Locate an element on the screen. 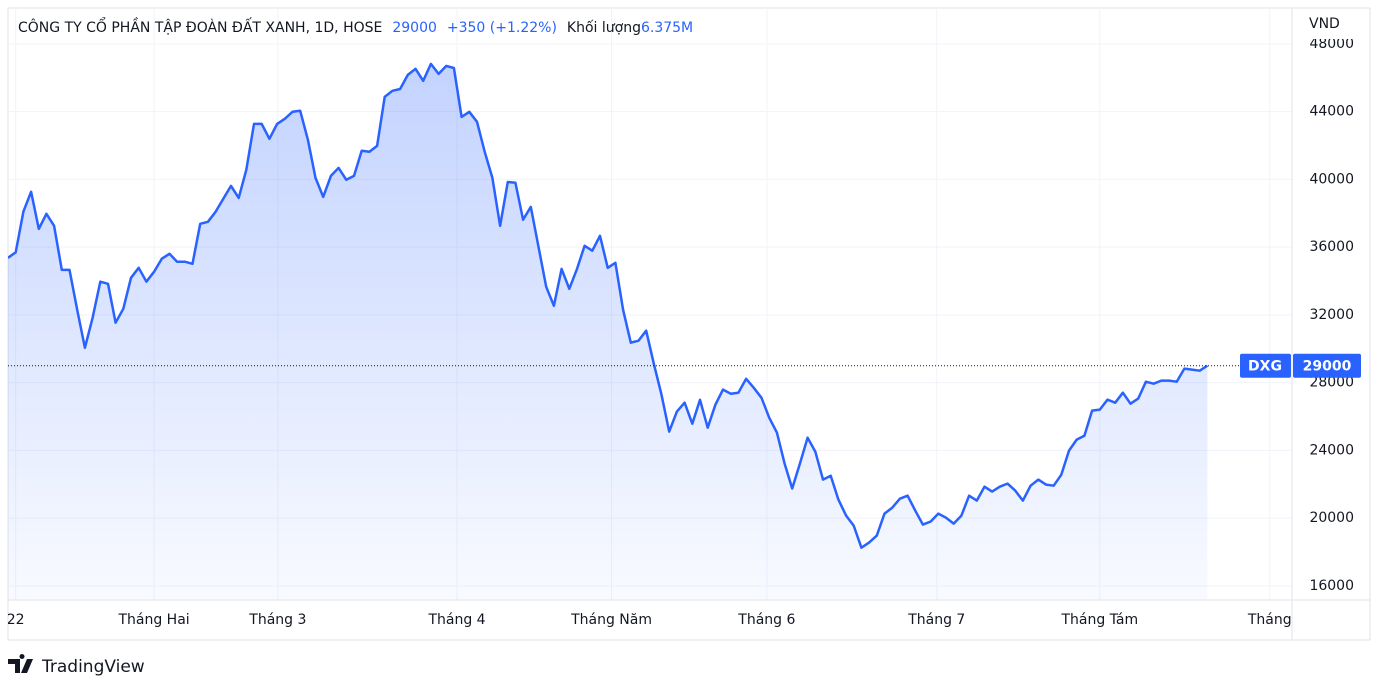 This screenshot has height=697, width=1385. unit-bg is located at coordinates (1331, 24).